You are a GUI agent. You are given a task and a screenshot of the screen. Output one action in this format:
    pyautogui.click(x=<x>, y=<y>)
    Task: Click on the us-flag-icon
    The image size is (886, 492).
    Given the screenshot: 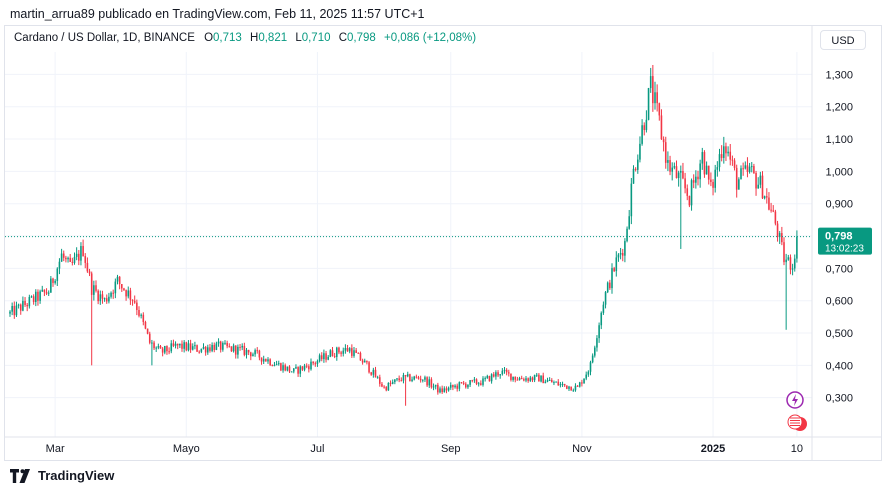 What is the action you would take?
    pyautogui.click(x=795, y=422)
    